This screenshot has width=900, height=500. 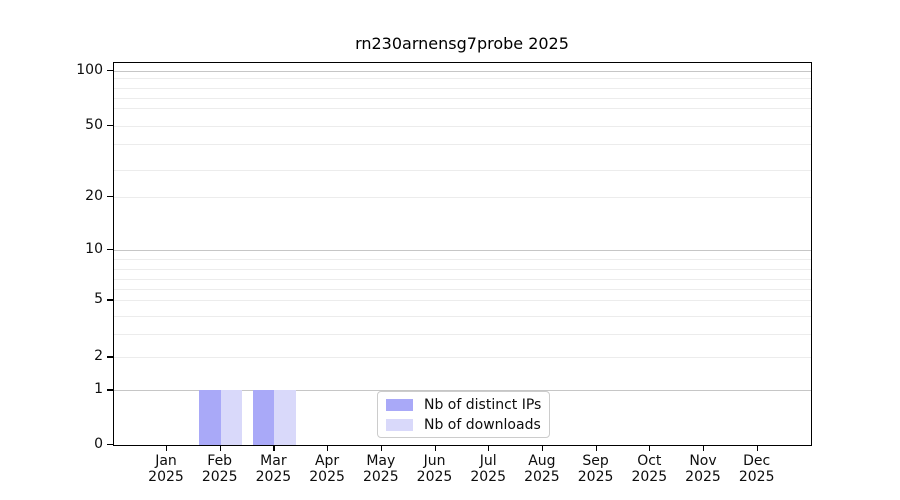 I want to click on x-tick-label-may: May 2025, so click(x=380, y=469).